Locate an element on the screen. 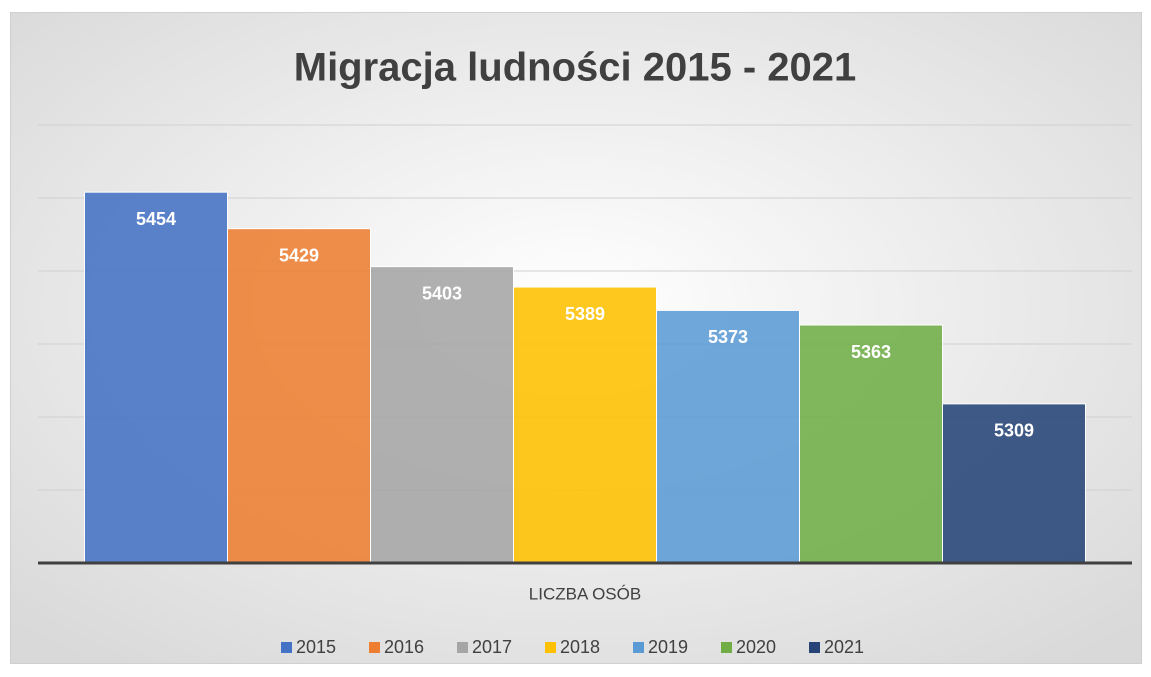 The height and width of the screenshot is (677, 1151). legend-label: 2018 is located at coordinates (580, 647).